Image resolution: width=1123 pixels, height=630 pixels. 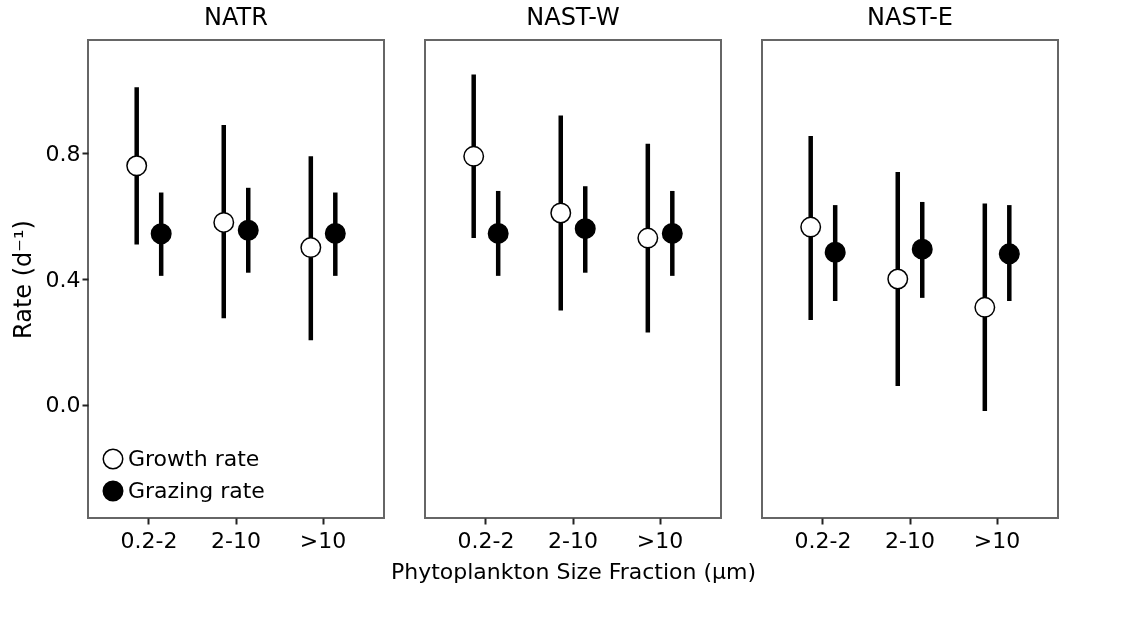 What do you see at coordinates (196, 490) in the screenshot?
I see `legend-label: Grazing rate` at bounding box center [196, 490].